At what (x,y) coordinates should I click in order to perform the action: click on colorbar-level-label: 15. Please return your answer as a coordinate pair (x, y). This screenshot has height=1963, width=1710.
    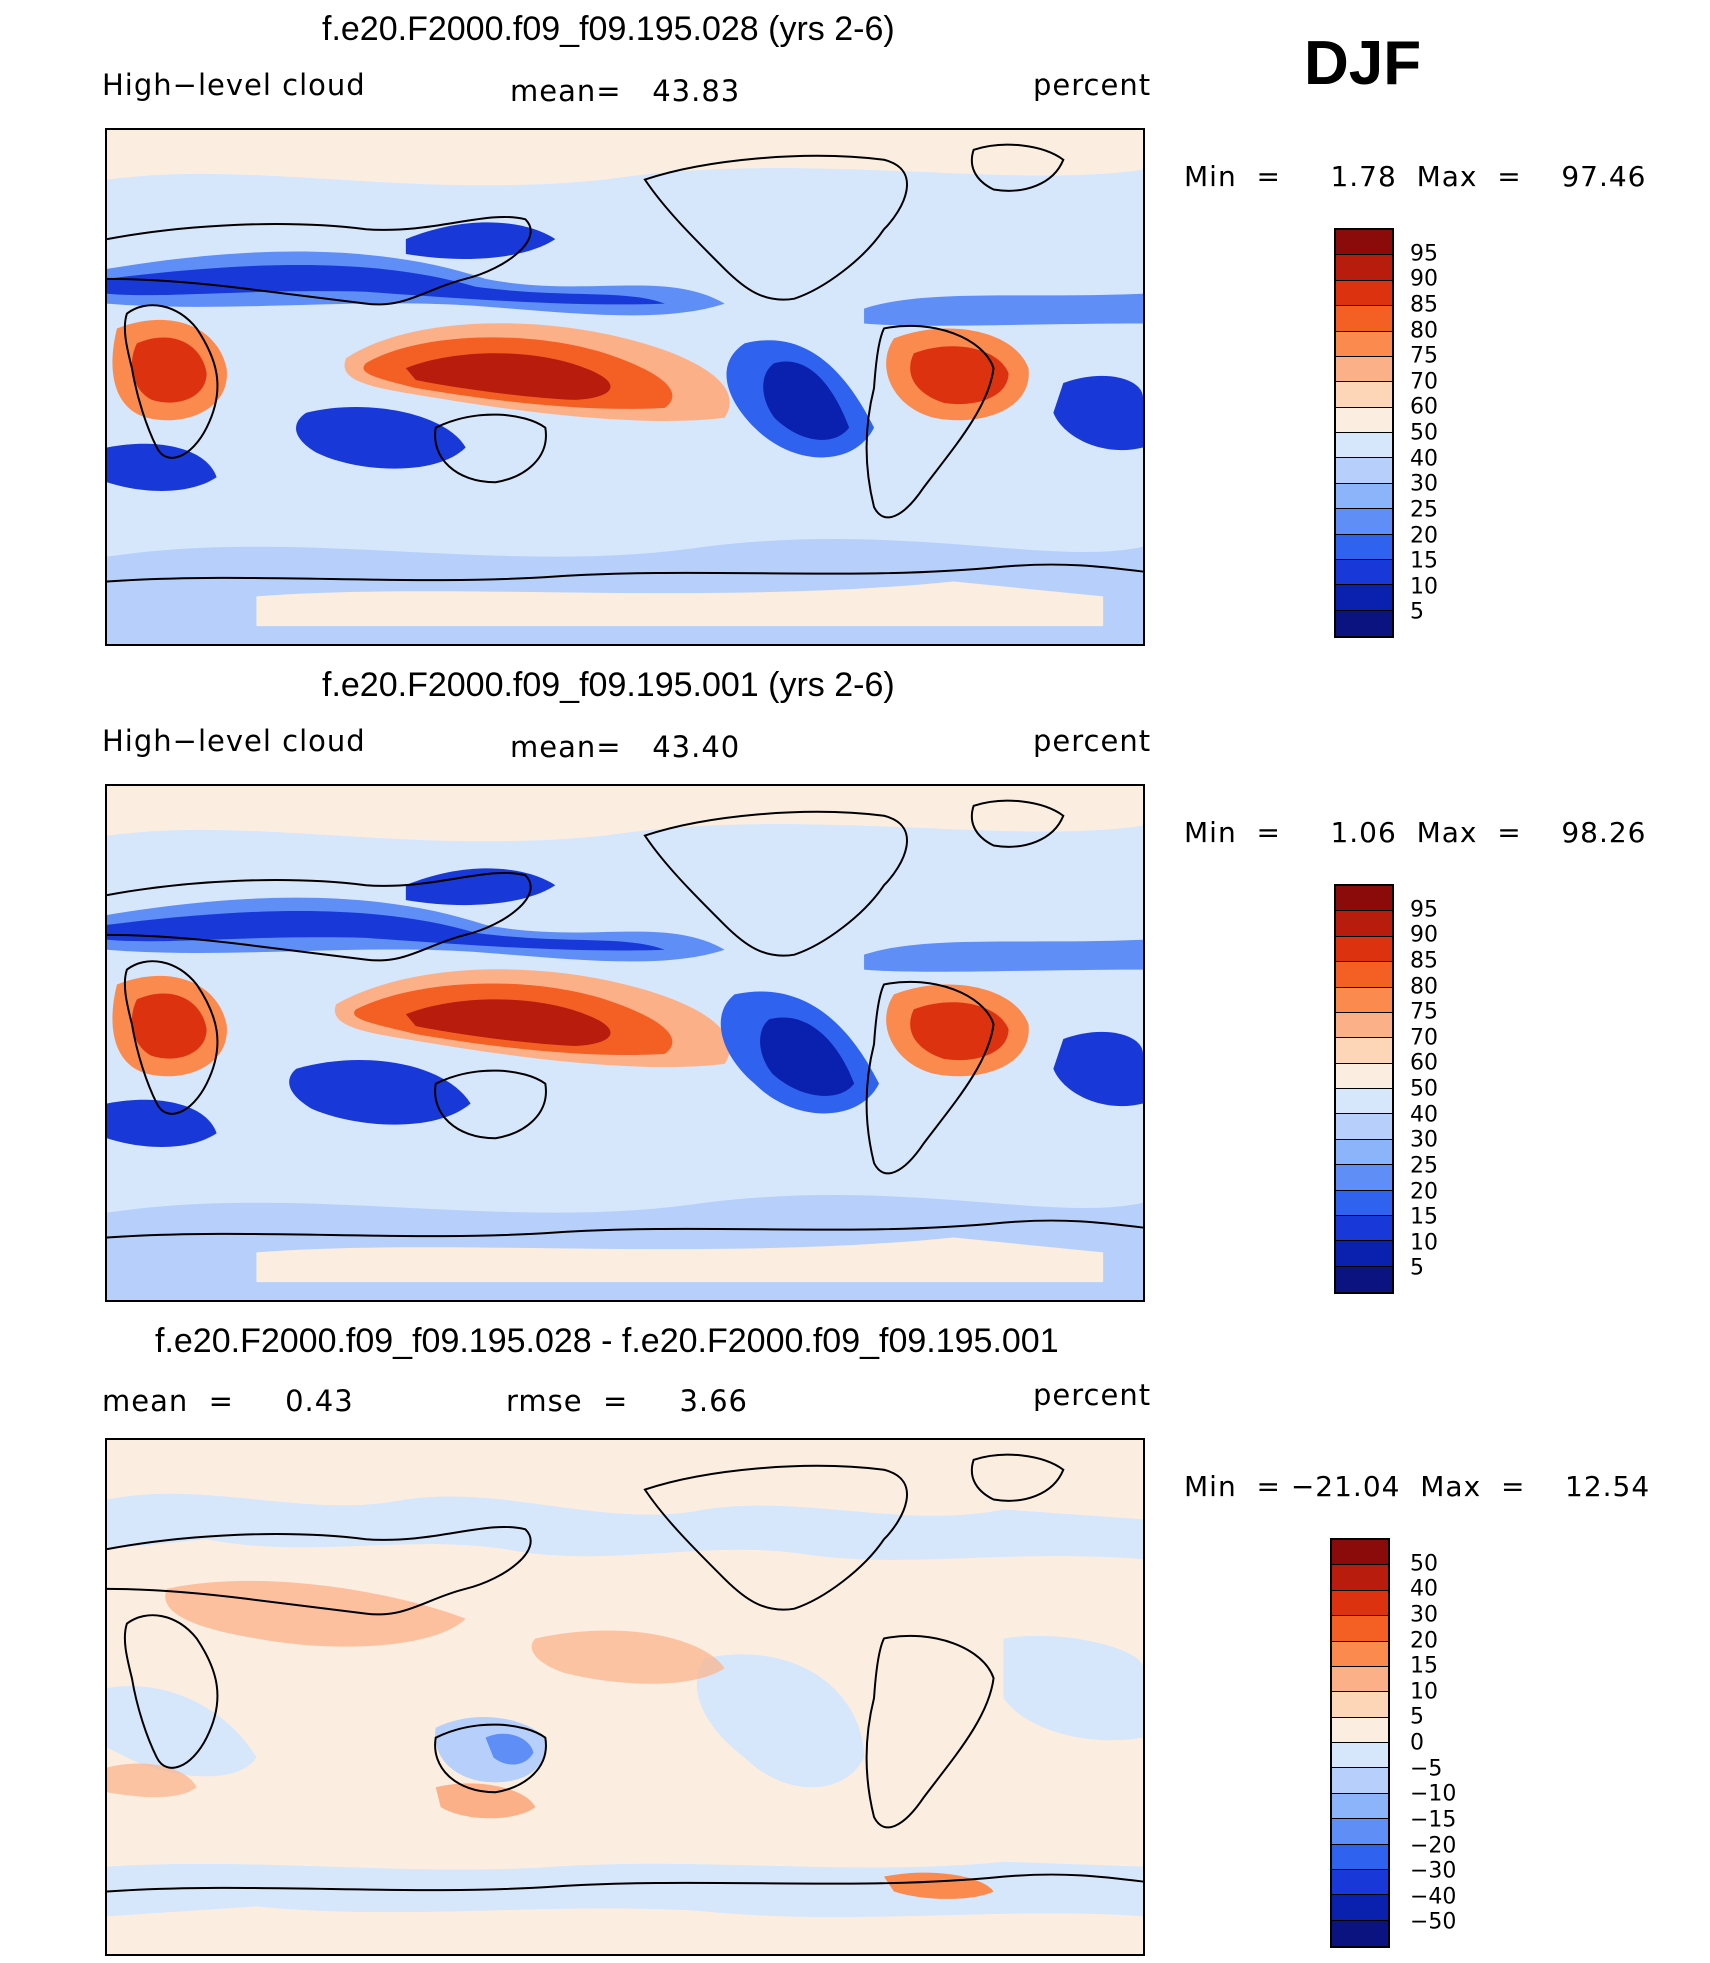
    Looking at the image, I should click on (1424, 1666).